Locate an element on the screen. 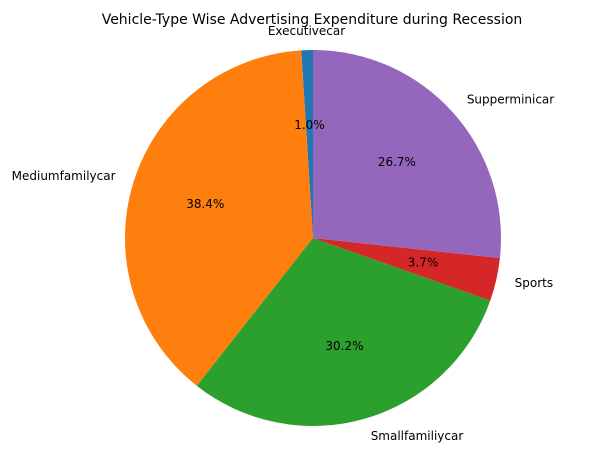 This screenshot has width=611, height=457. pie-slice-sports is located at coordinates (406, 269).